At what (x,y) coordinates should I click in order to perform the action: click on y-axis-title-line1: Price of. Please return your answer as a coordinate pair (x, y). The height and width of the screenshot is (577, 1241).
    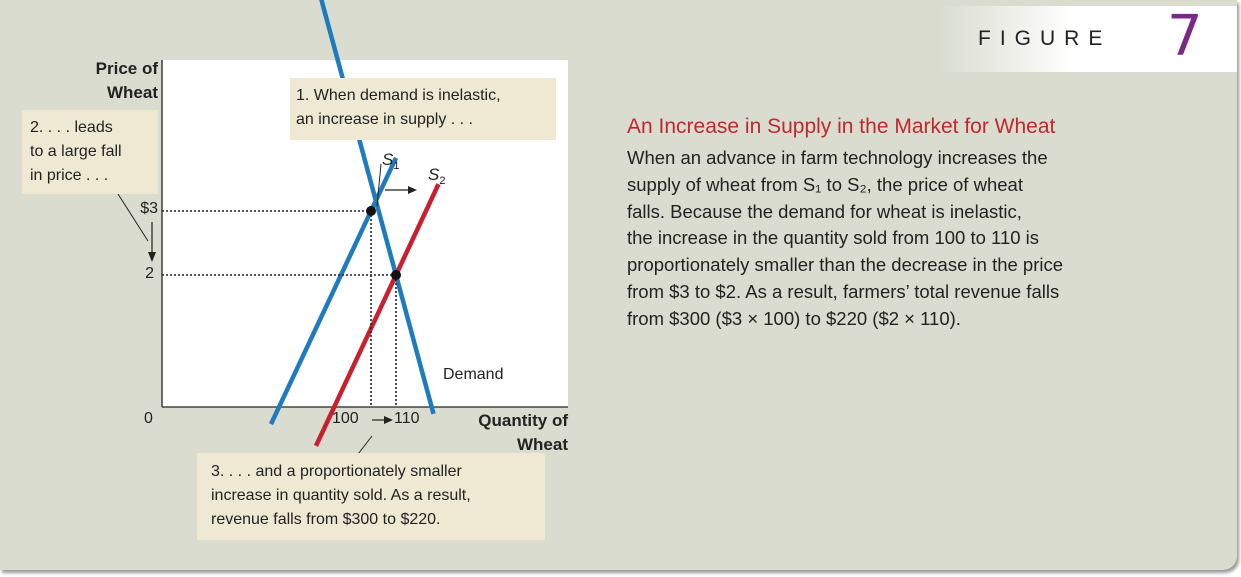
    Looking at the image, I should click on (126, 68).